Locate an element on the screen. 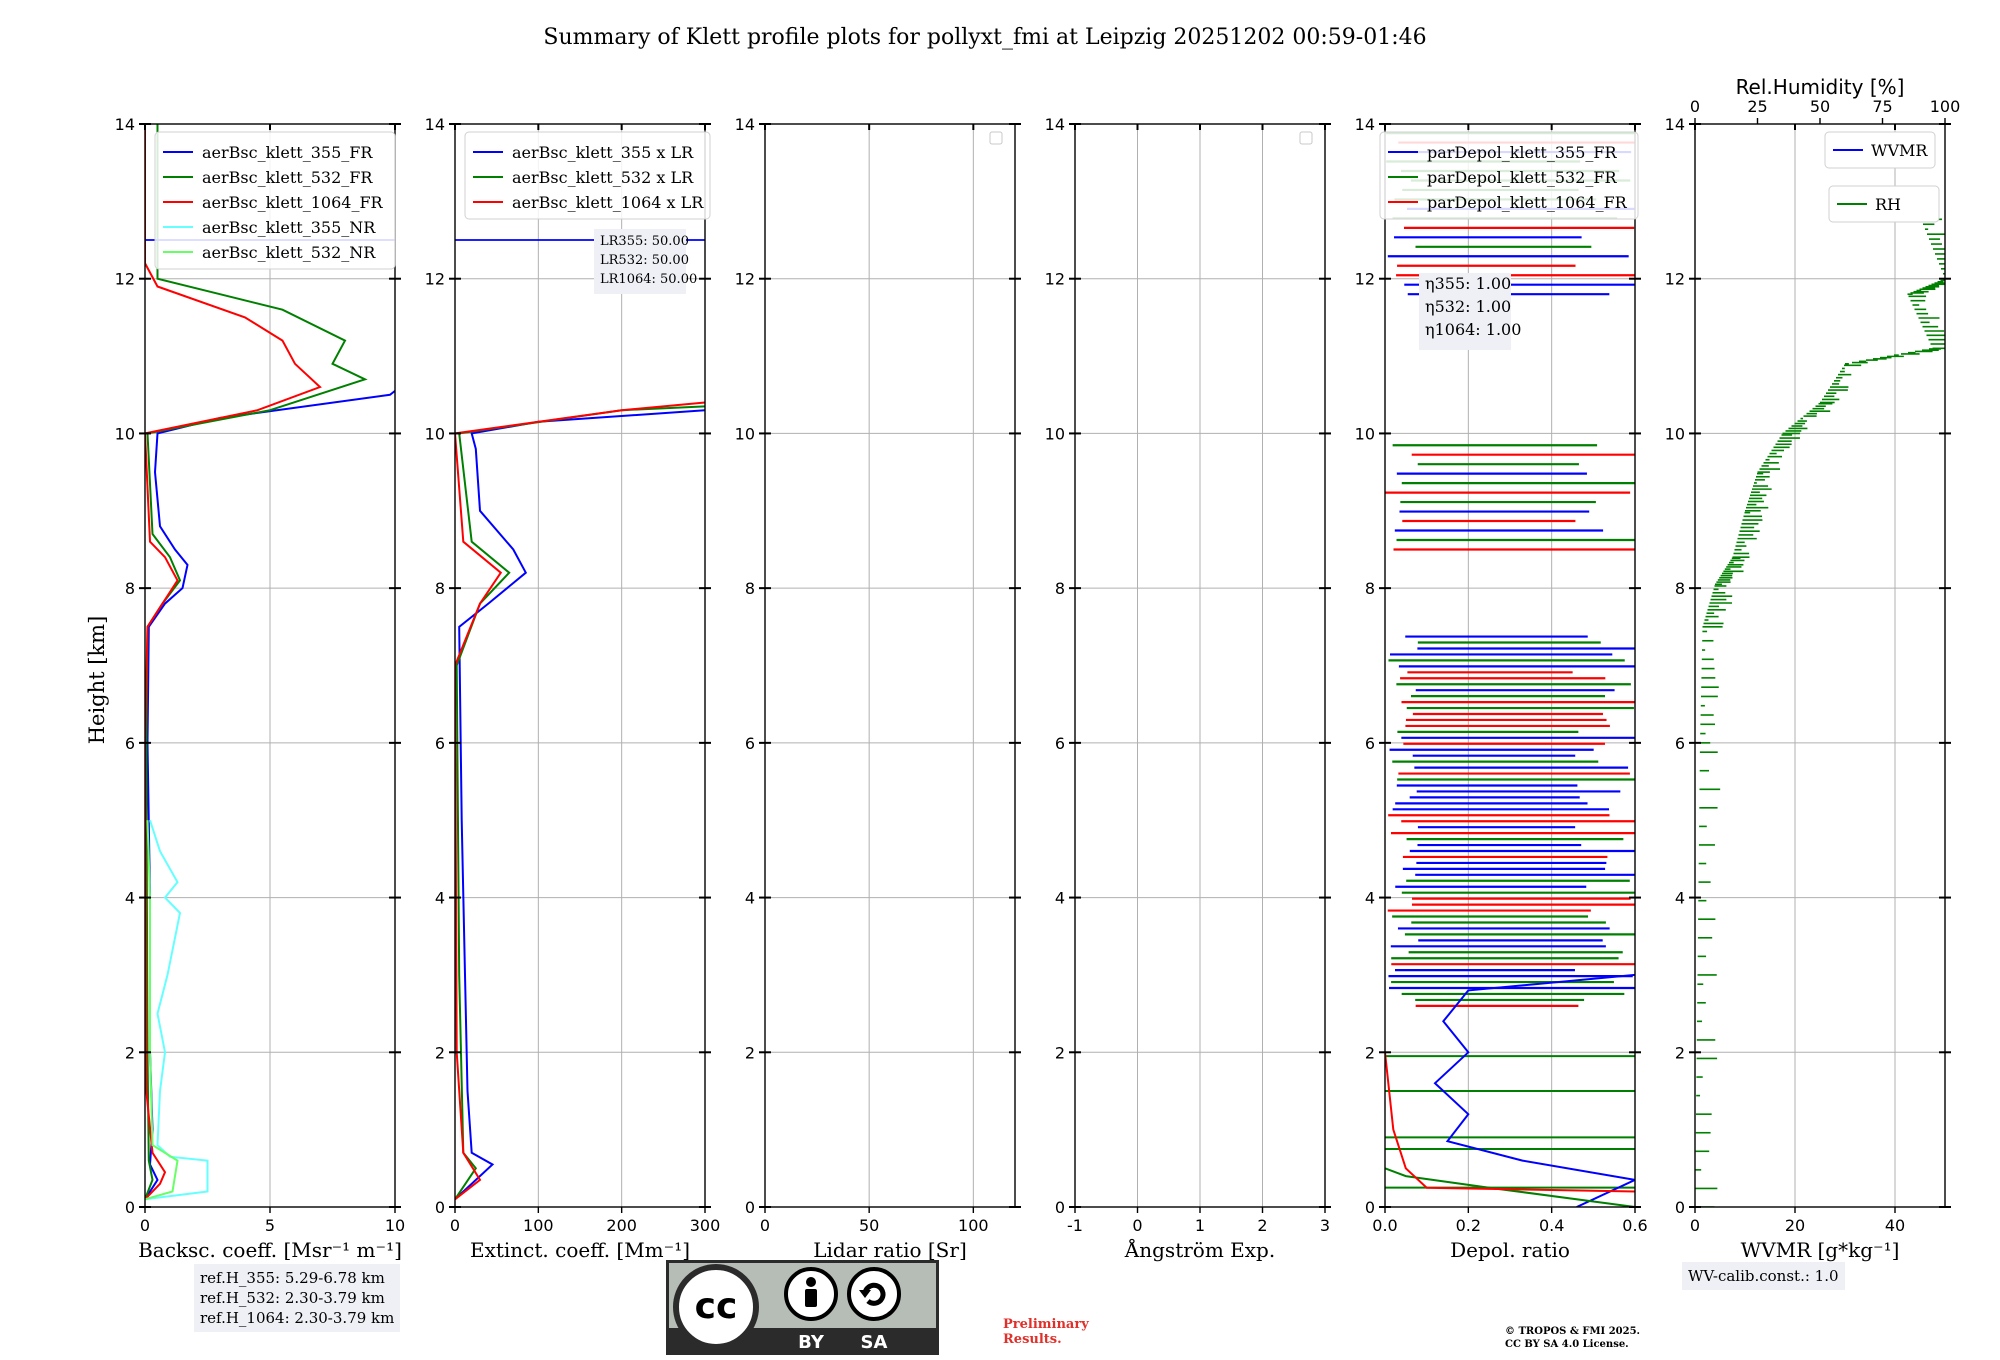  x2-tick-label: 0 is located at coordinates (1695, 106).